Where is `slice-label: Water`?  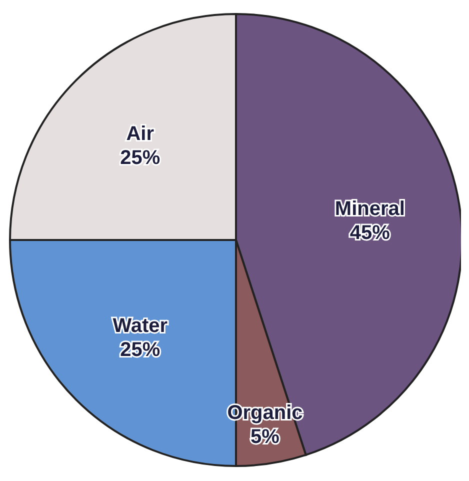
slice-label: Water is located at coordinates (140, 325).